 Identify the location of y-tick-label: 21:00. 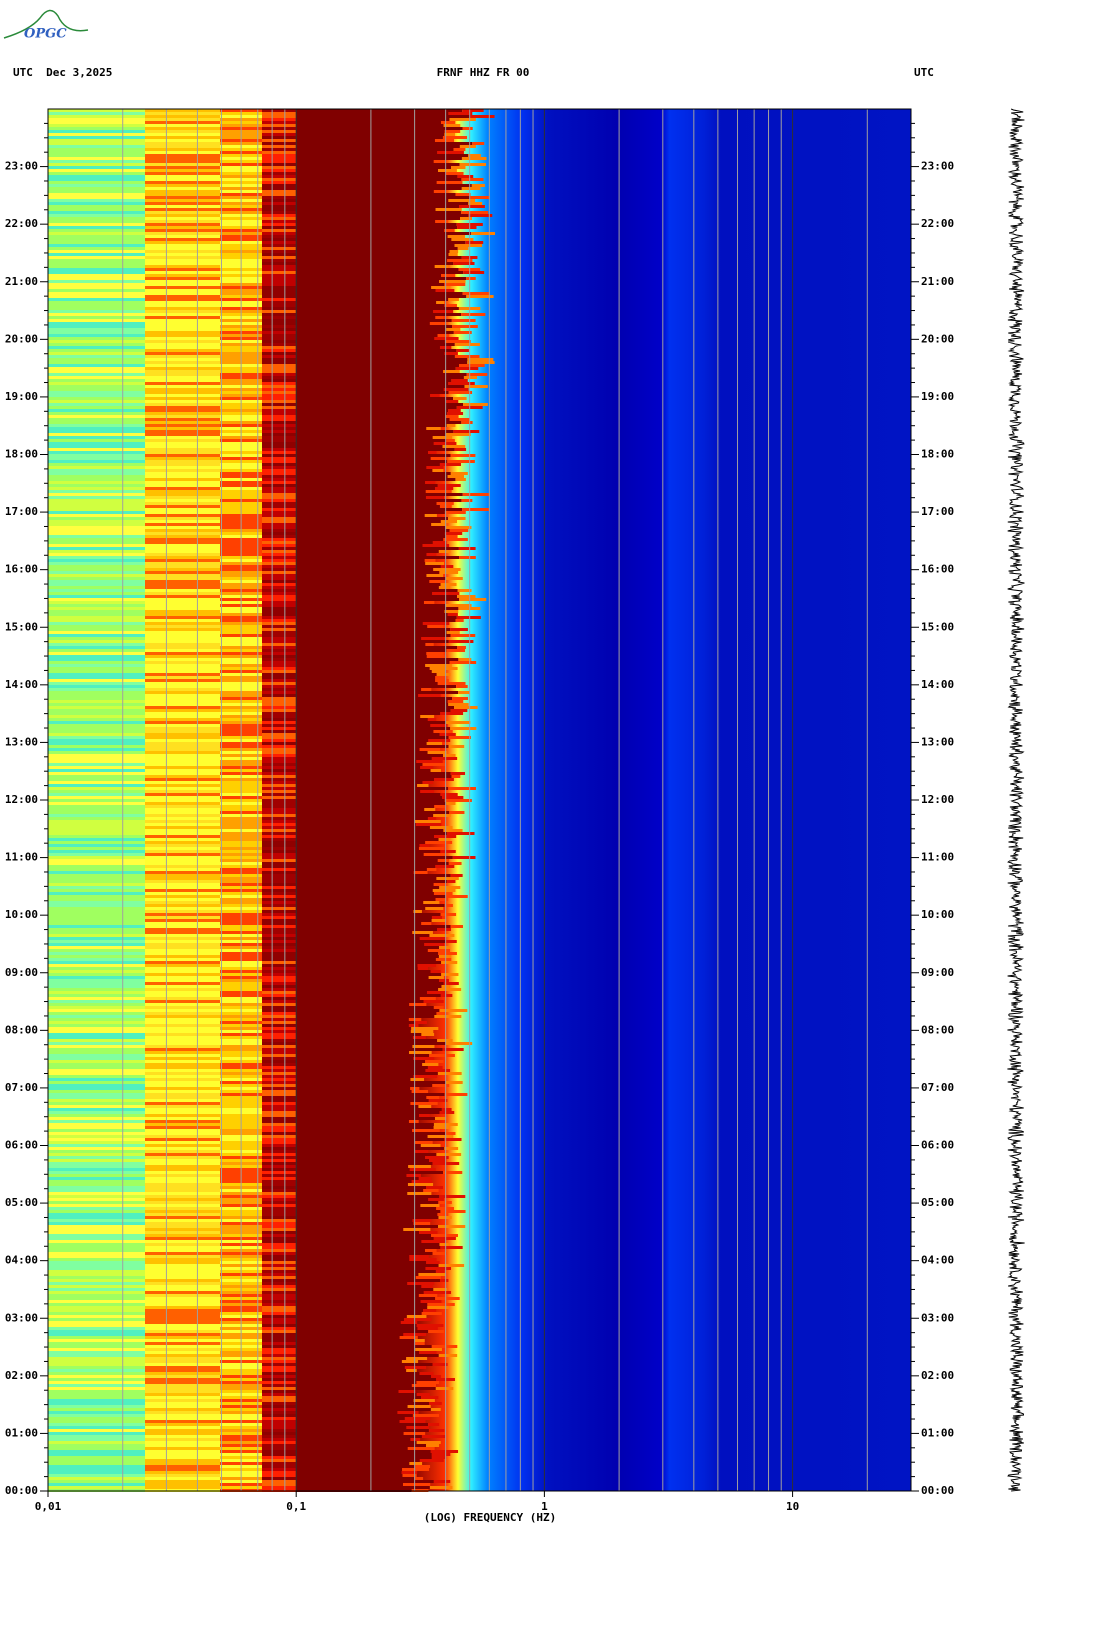
(937, 281).